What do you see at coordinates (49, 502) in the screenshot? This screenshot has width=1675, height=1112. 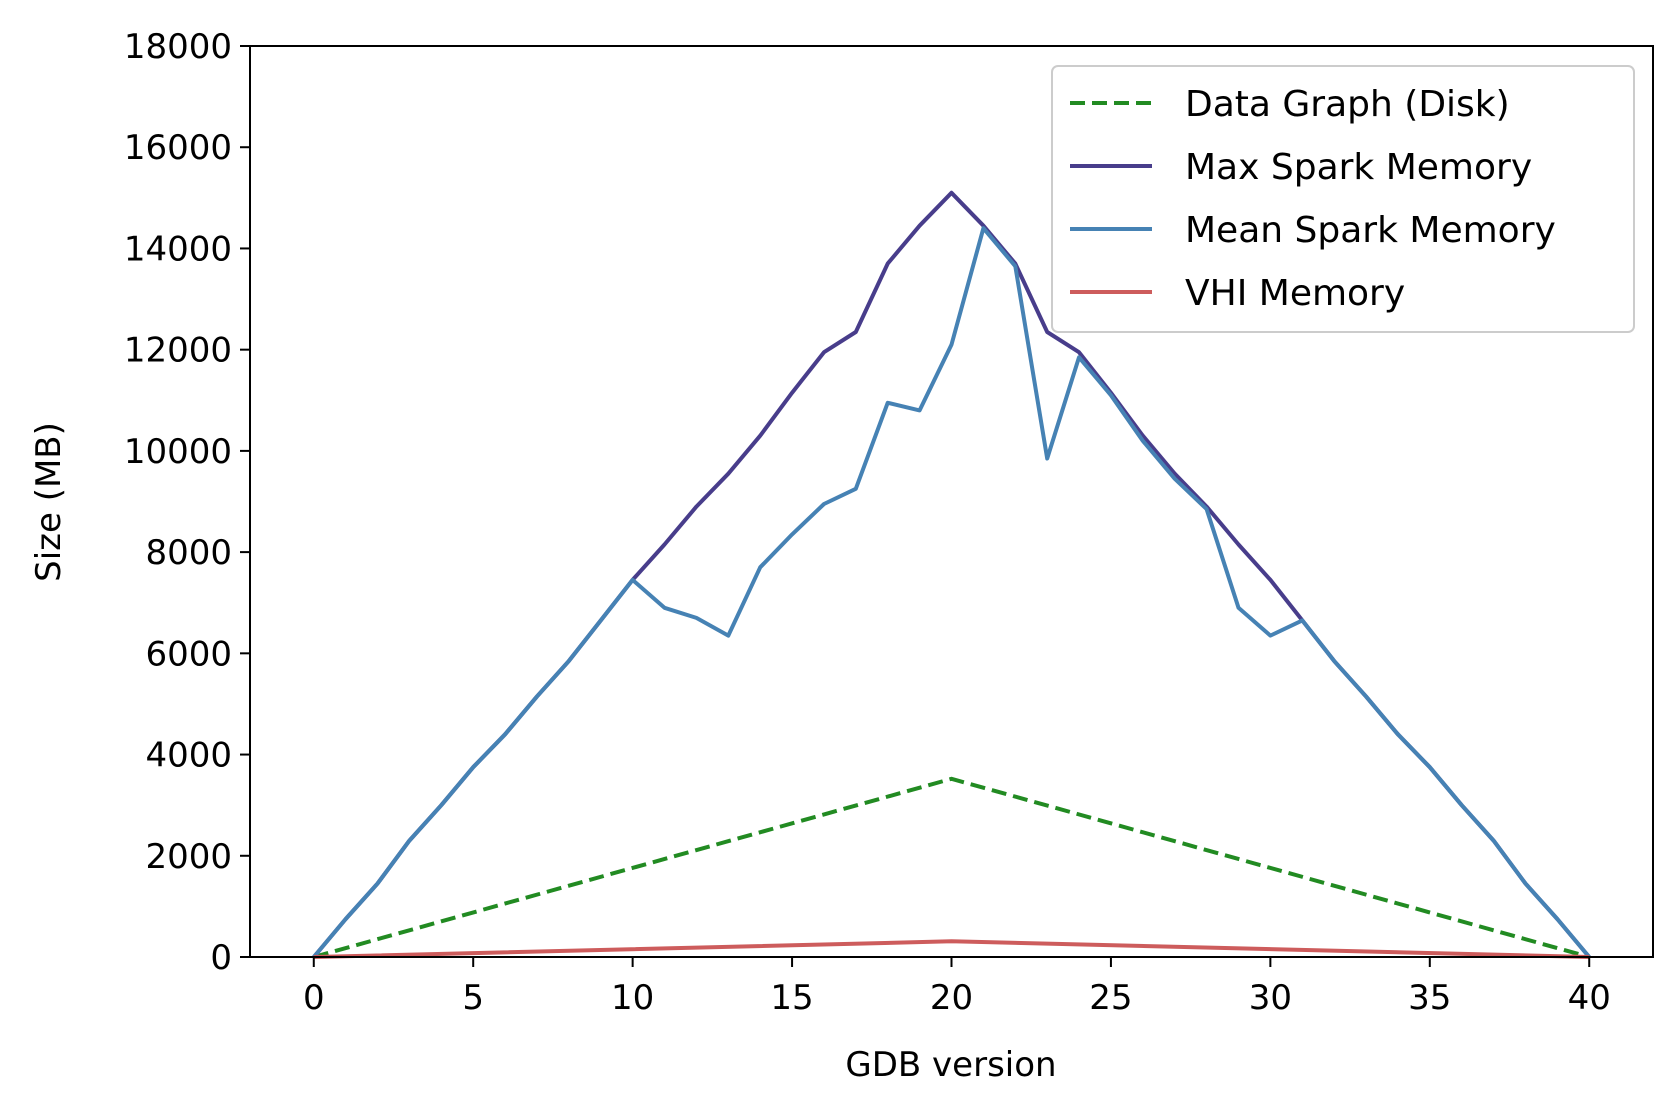 I see `y-axis-label: Size (MB)` at bounding box center [49, 502].